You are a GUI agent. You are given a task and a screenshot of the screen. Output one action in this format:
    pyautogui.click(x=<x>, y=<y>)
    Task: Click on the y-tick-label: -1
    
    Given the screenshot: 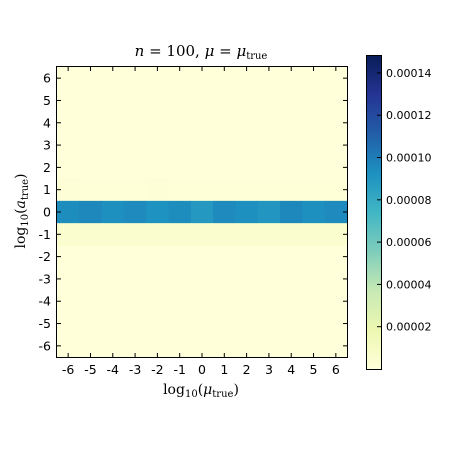 What is the action you would take?
    pyautogui.click(x=45, y=234)
    